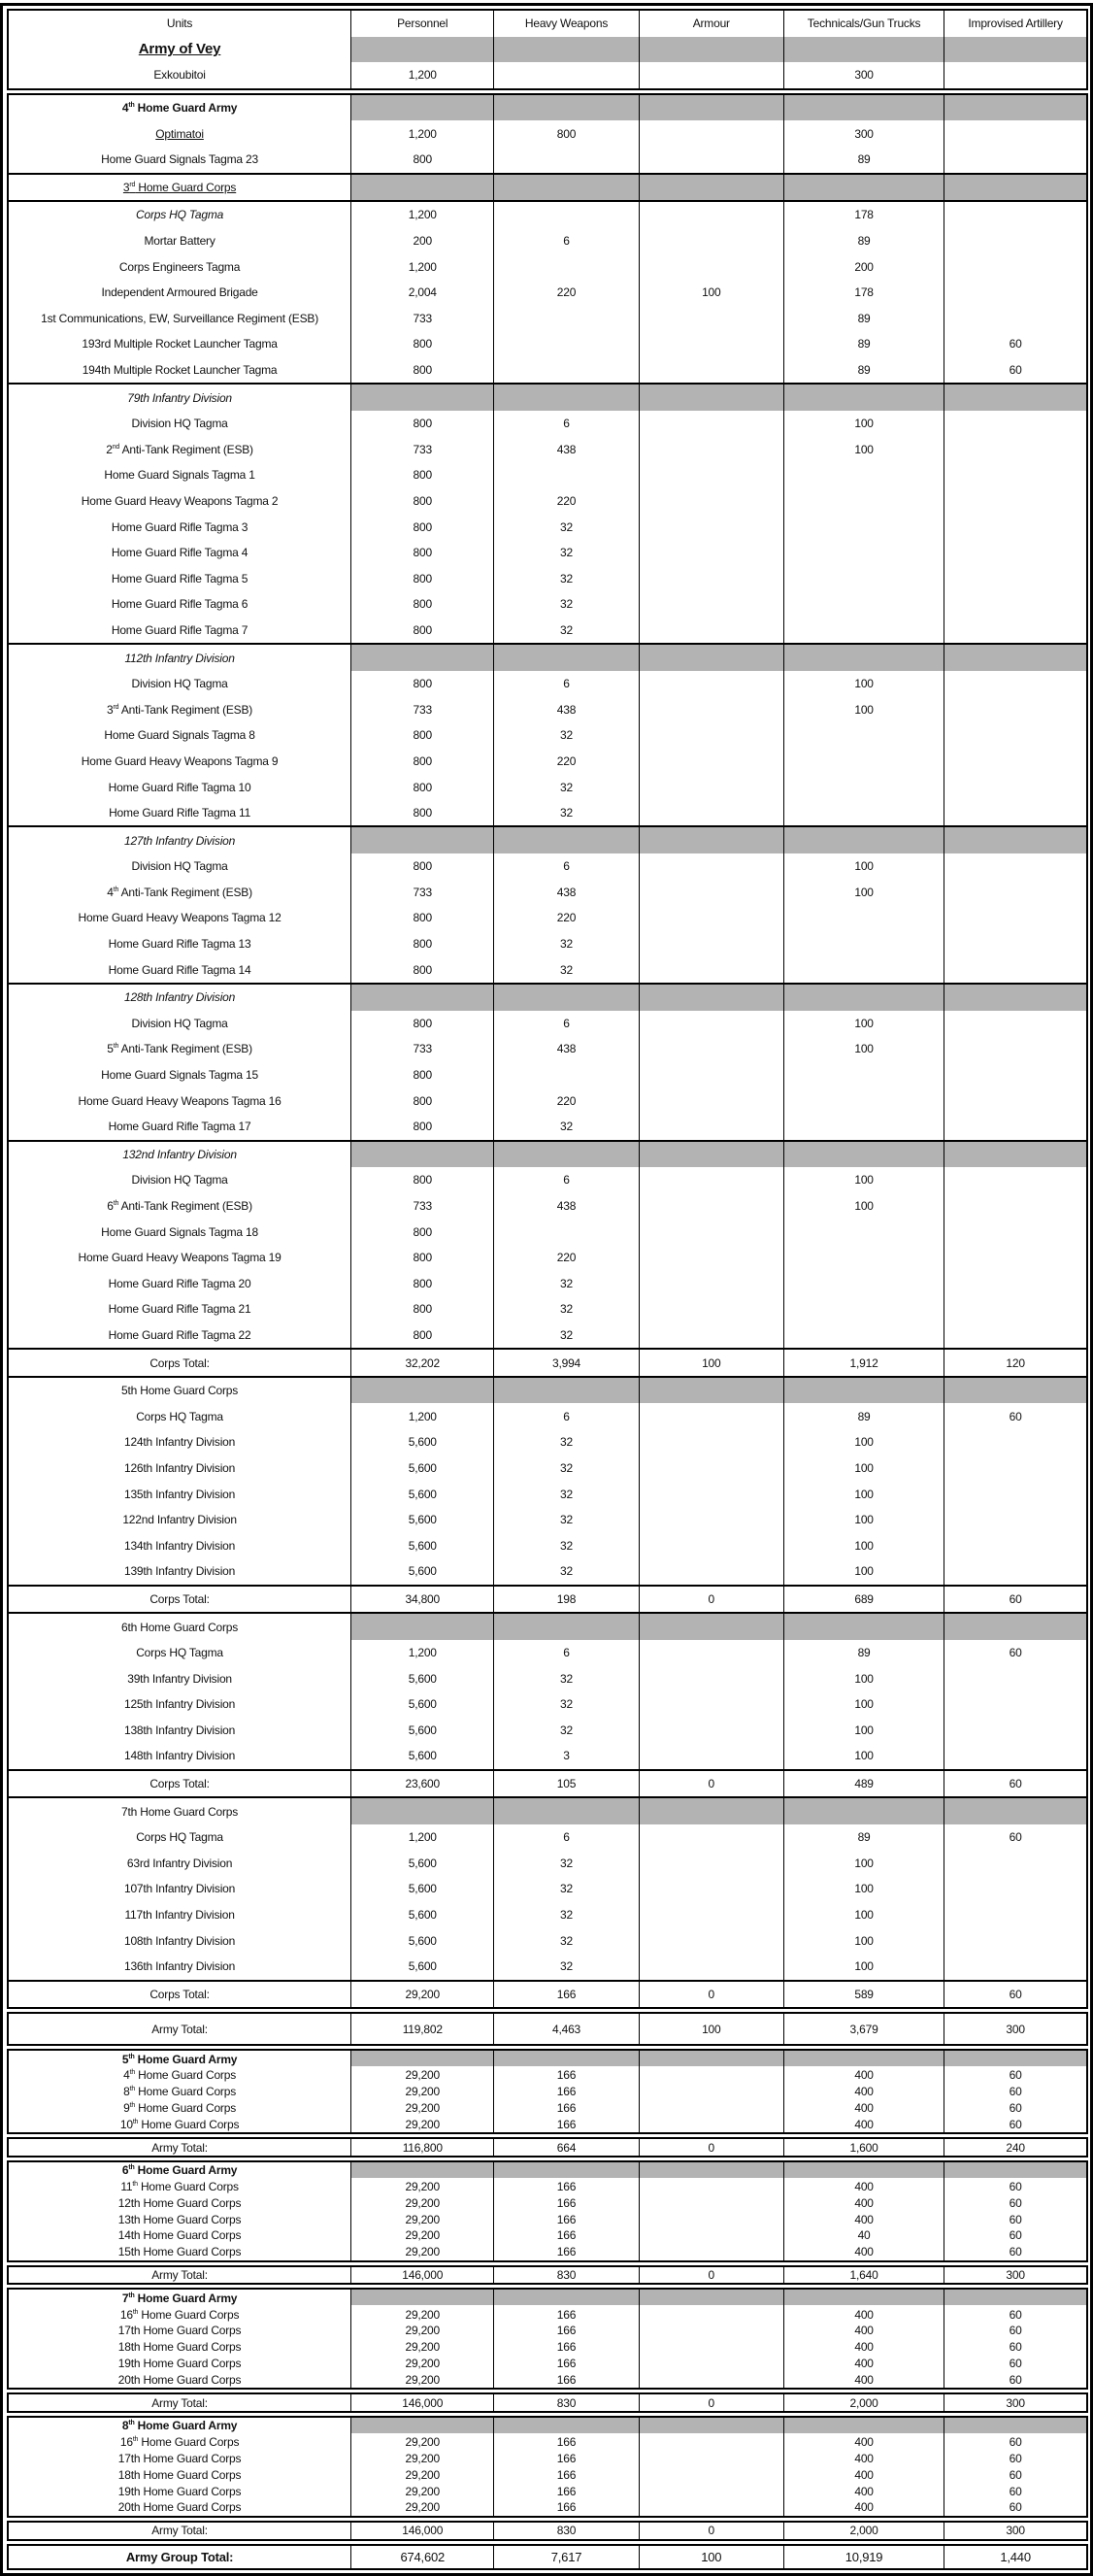 This screenshot has width=1093, height=2576. Describe the element at coordinates (180, 1705) in the screenshot. I see `unit-name: 125th Infantry Division` at that location.